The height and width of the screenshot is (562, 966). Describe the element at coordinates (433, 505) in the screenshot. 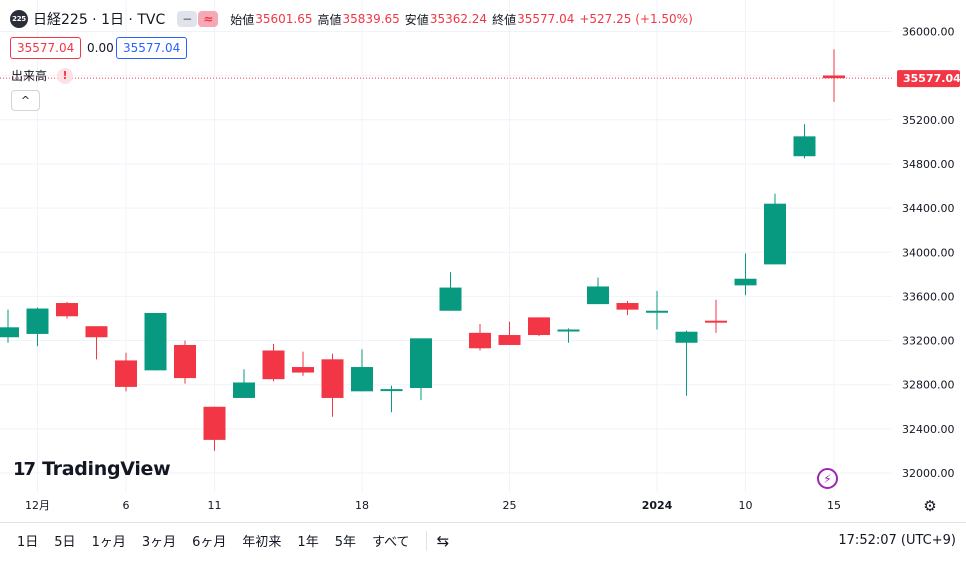

I see `time-axis: 12月 6 11 18 25 2024 10 15` at that location.